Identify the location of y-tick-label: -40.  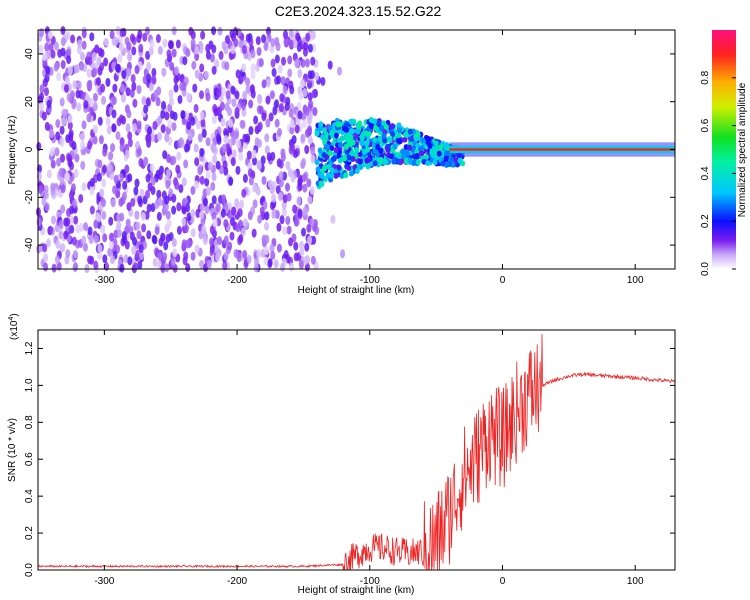
(29, 244).